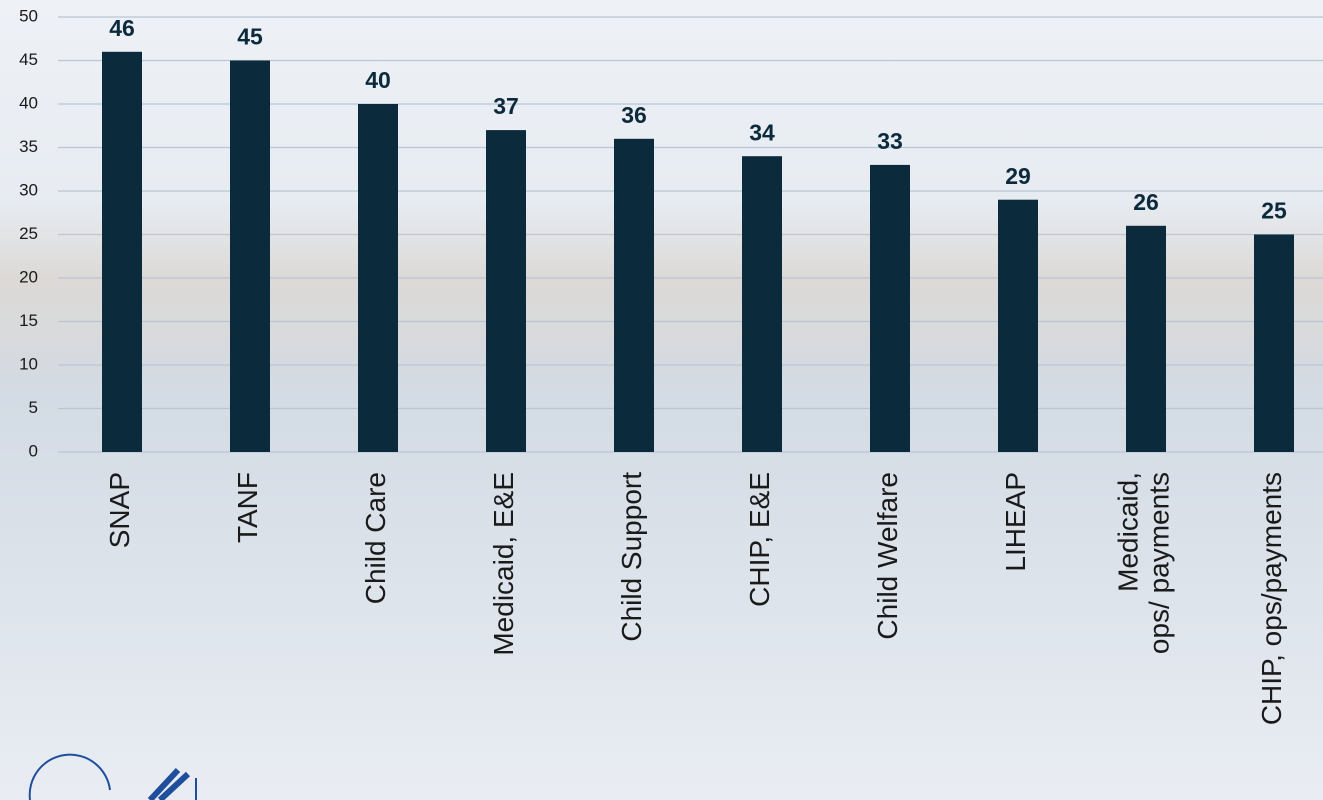 The width and height of the screenshot is (1323, 800). Describe the element at coordinates (33, 407) in the screenshot. I see `y-tick-label: 5` at that location.